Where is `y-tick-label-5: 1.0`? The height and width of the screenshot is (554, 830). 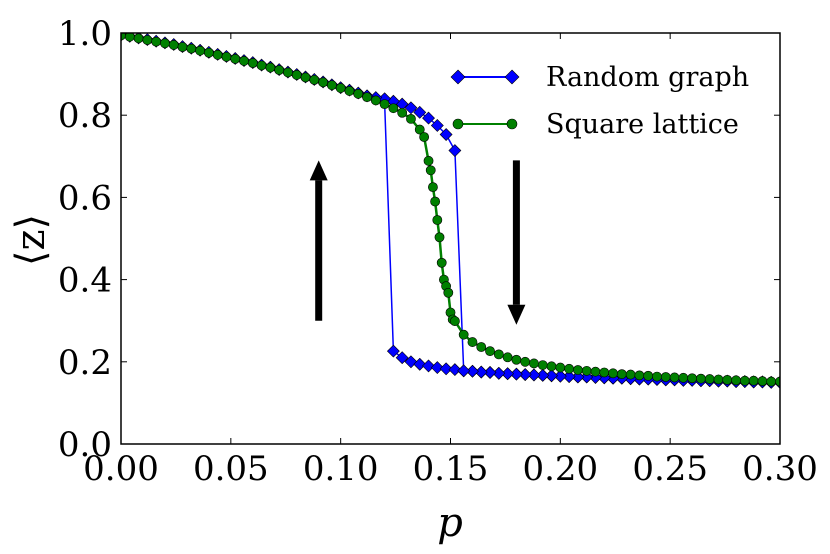
y-tick-label-5: 1.0 is located at coordinates (85, 34).